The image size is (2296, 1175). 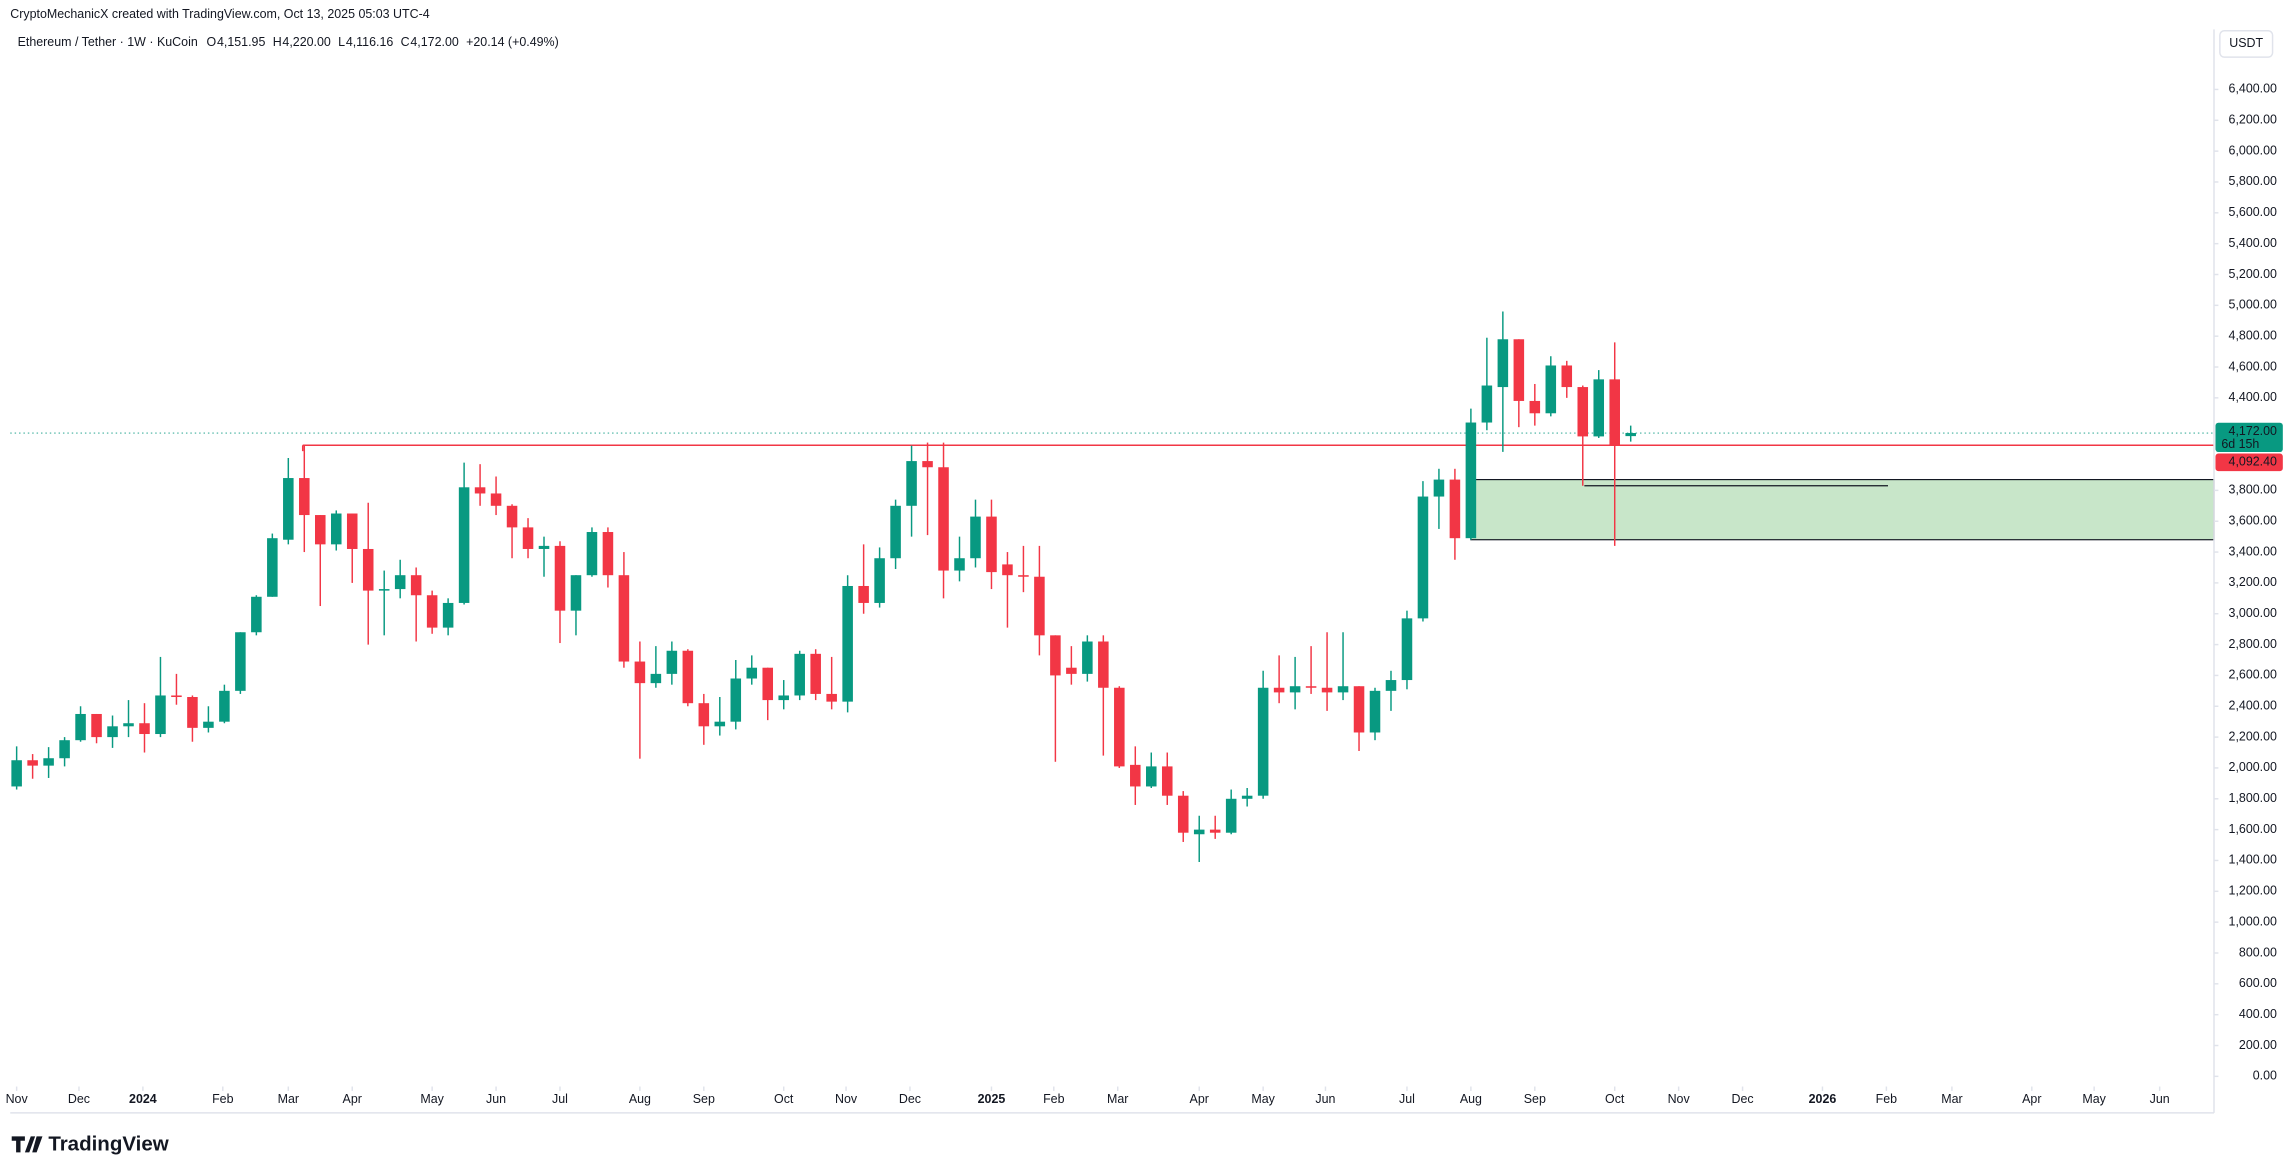 I want to click on y-tick-label: 800.00, so click(x=2258, y=952).